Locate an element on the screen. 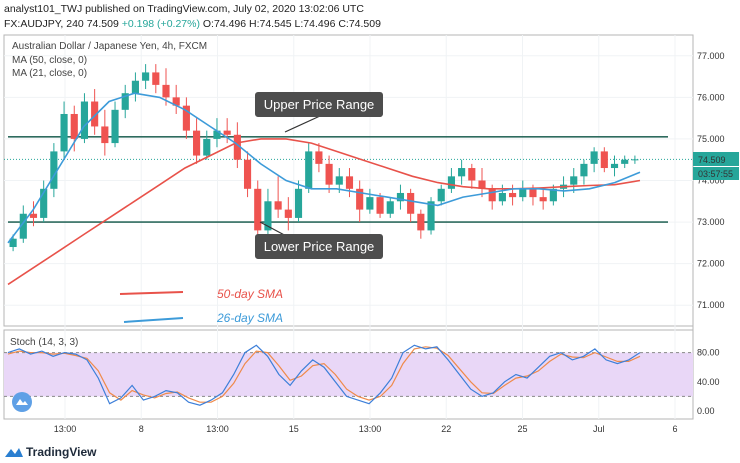 Image resolution: width=740 pixels, height=463 pixels. price-tick: 74.000 is located at coordinates (711, 181).